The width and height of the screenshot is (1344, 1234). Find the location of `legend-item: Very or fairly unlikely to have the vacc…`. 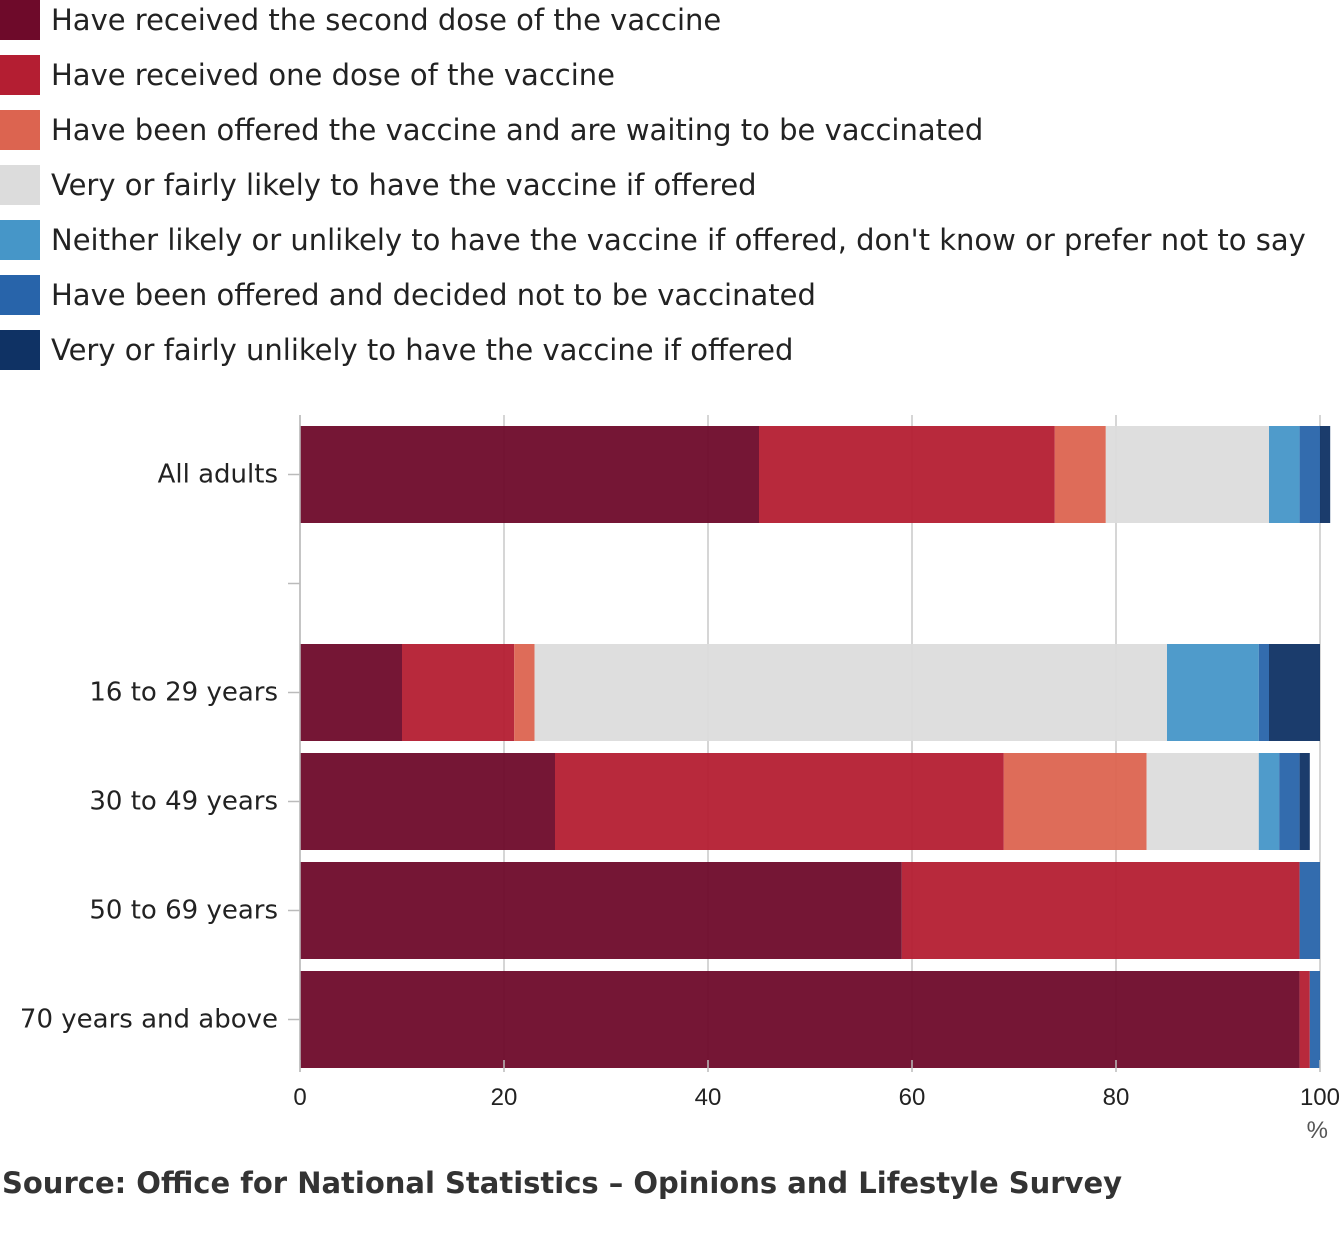

legend-item: Very or fairly unlikely to have the vacc… is located at coordinates (396, 350).